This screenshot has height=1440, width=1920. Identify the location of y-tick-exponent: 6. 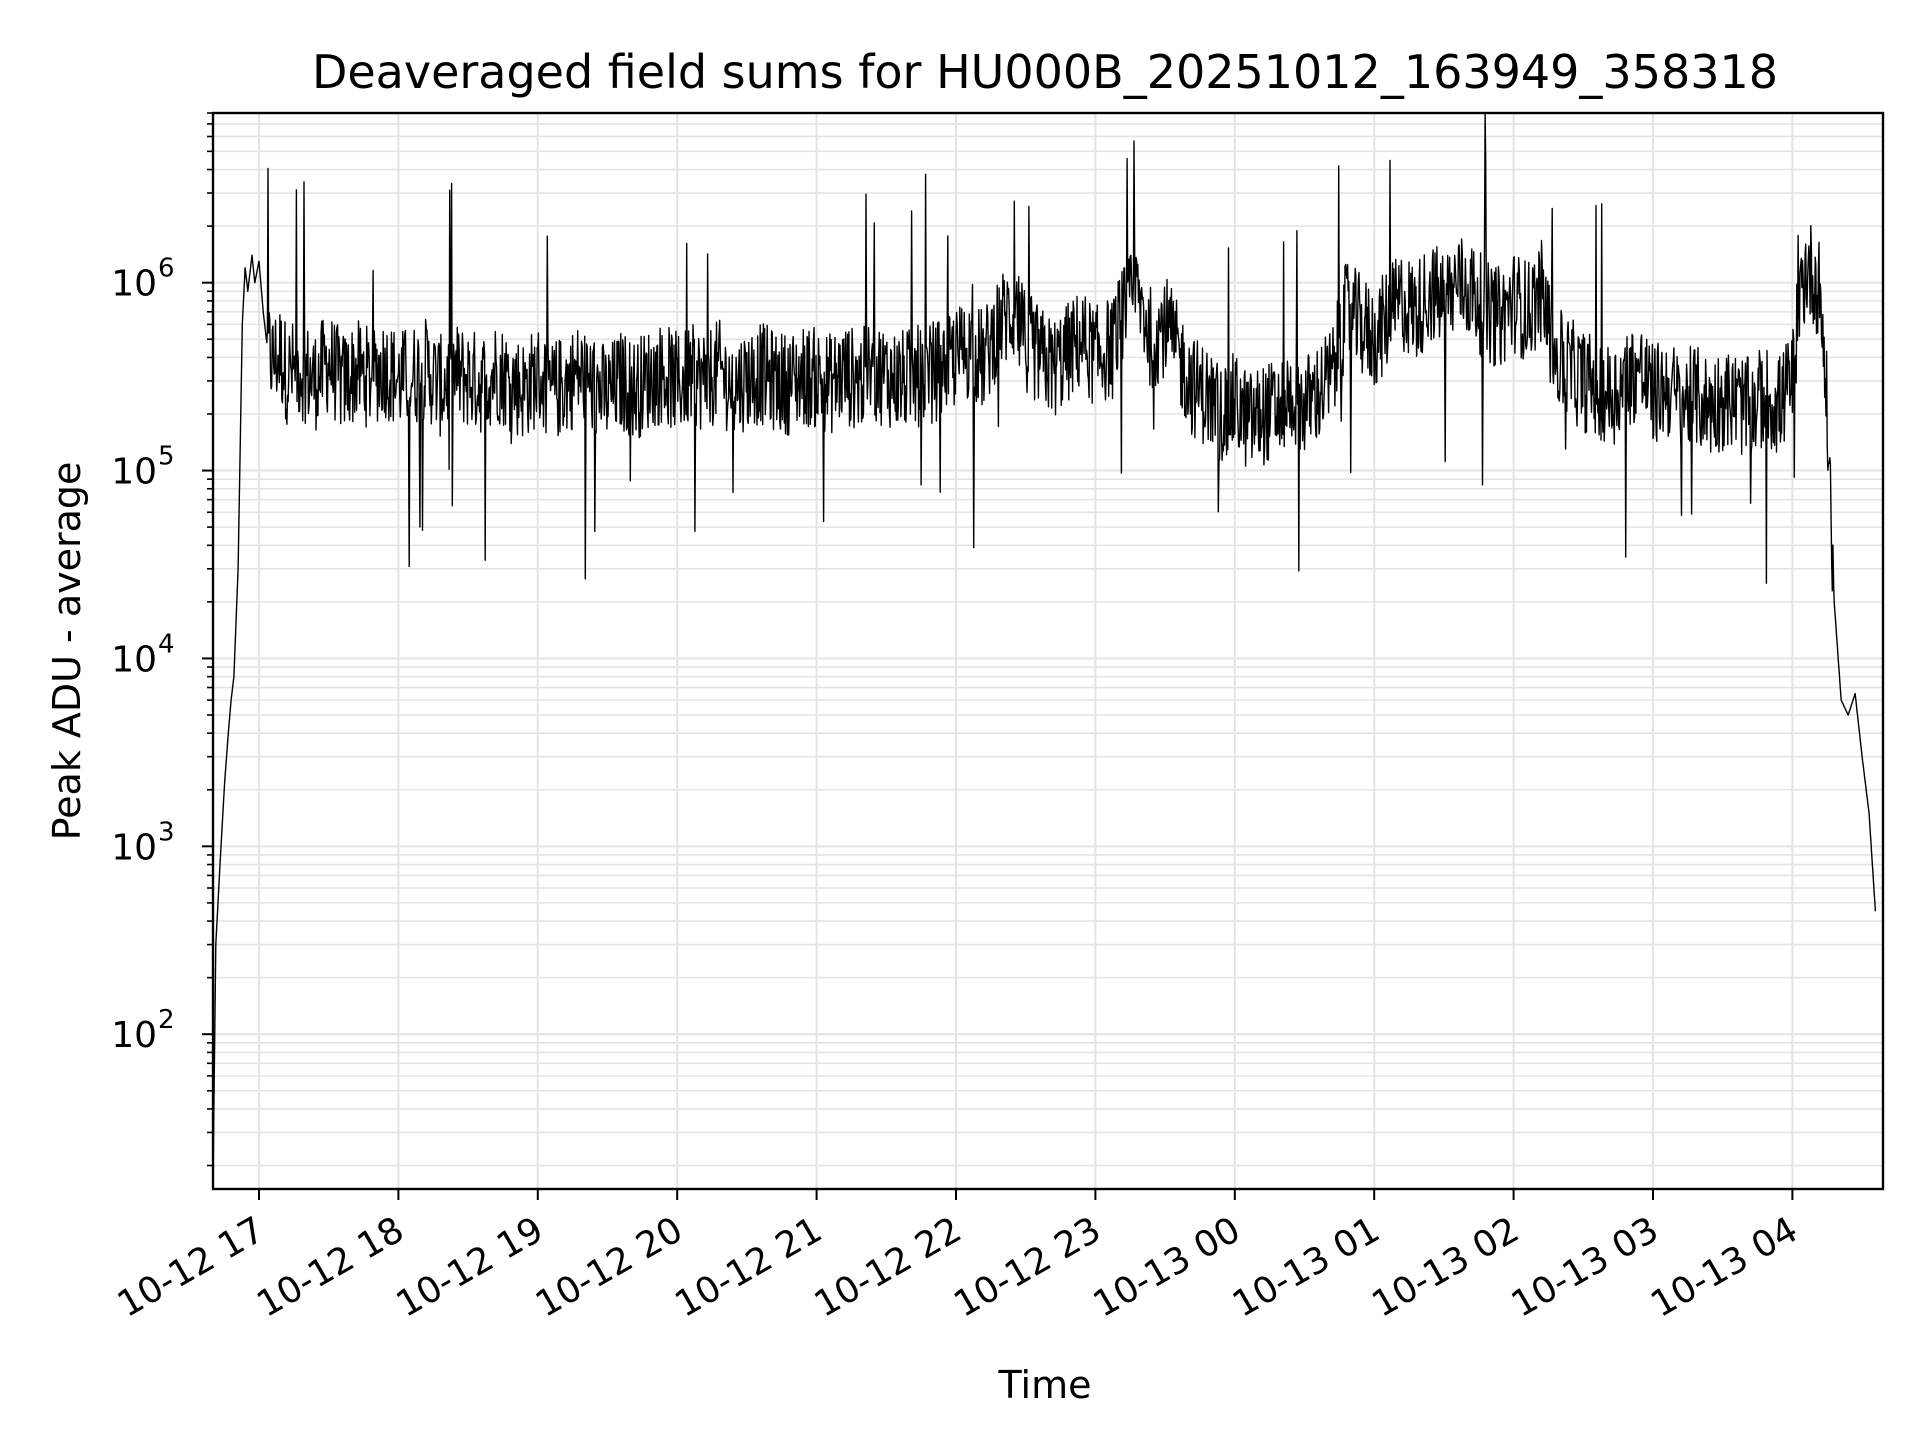
(166, 269).